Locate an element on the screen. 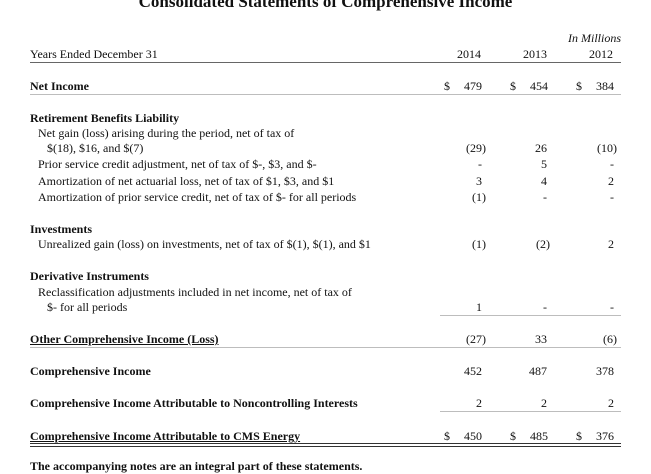  retirement-row-3-2012: 2 is located at coordinates (611, 181).